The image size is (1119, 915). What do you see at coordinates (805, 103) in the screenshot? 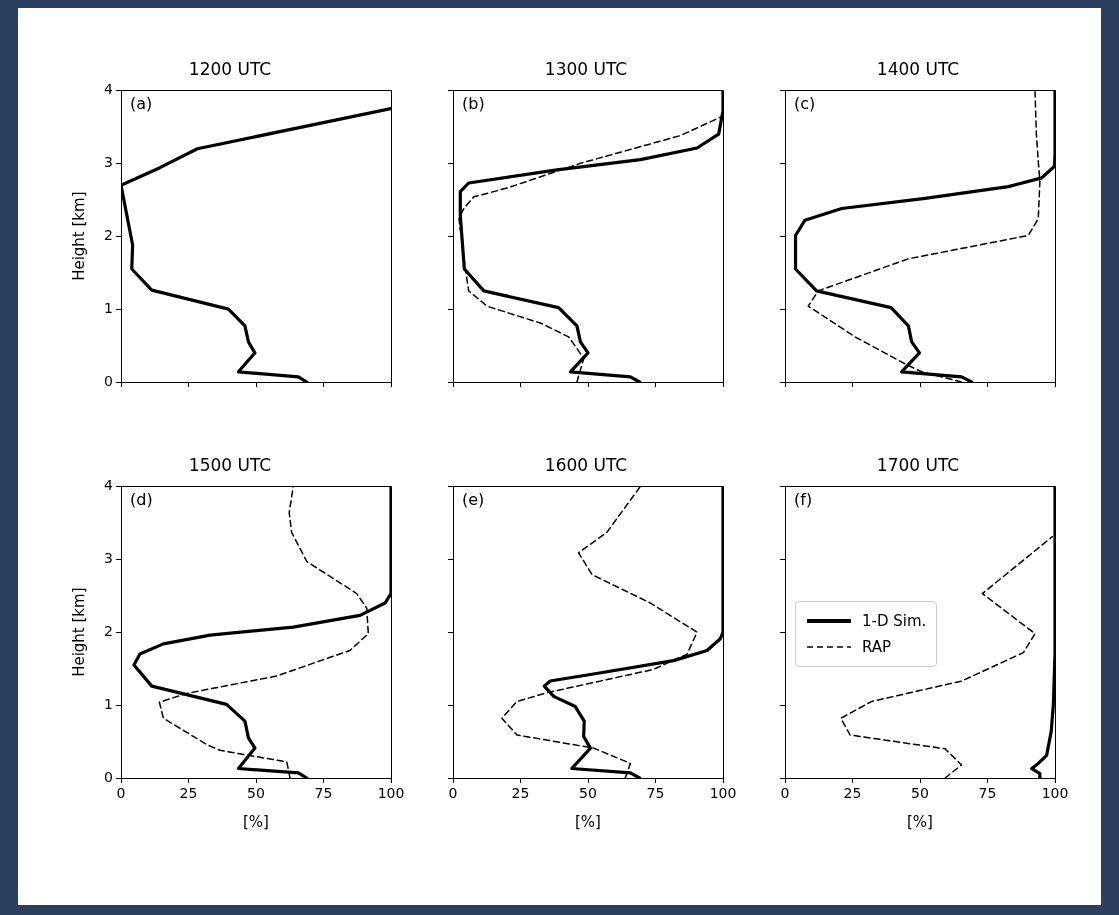
I see `annotation: (c)` at bounding box center [805, 103].